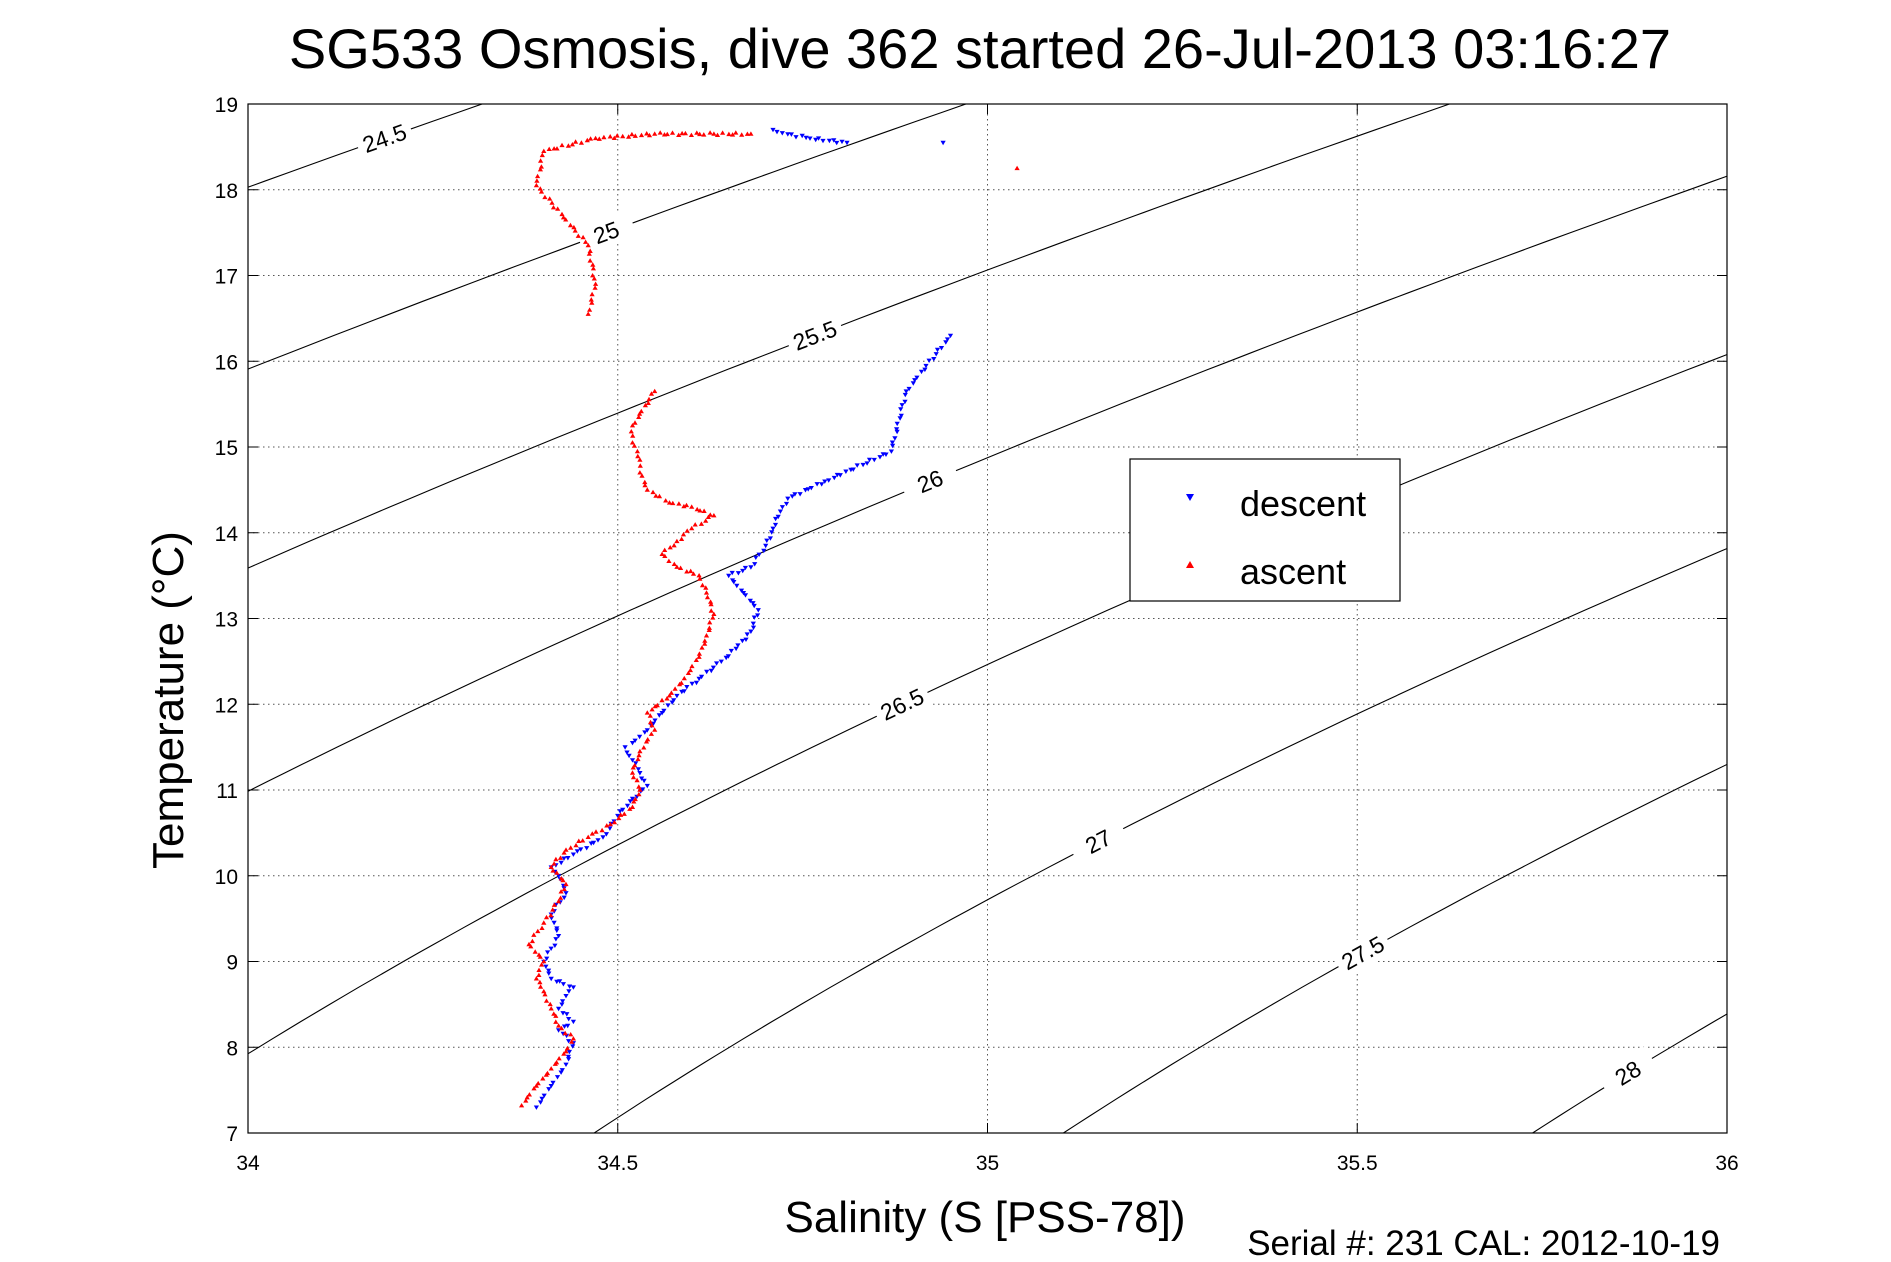 The width and height of the screenshot is (1891, 1262). Describe the element at coordinates (1265, 530) in the screenshot. I see `legend: descent ascent` at that location.